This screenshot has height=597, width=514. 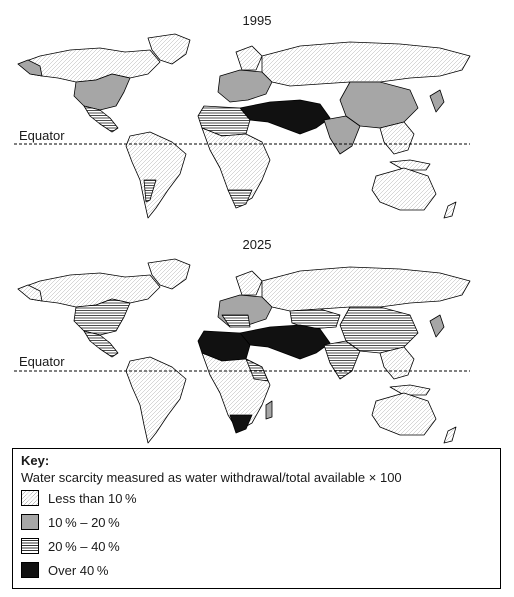 I want to click on map-title-1995: 1995, so click(x=257, y=20).